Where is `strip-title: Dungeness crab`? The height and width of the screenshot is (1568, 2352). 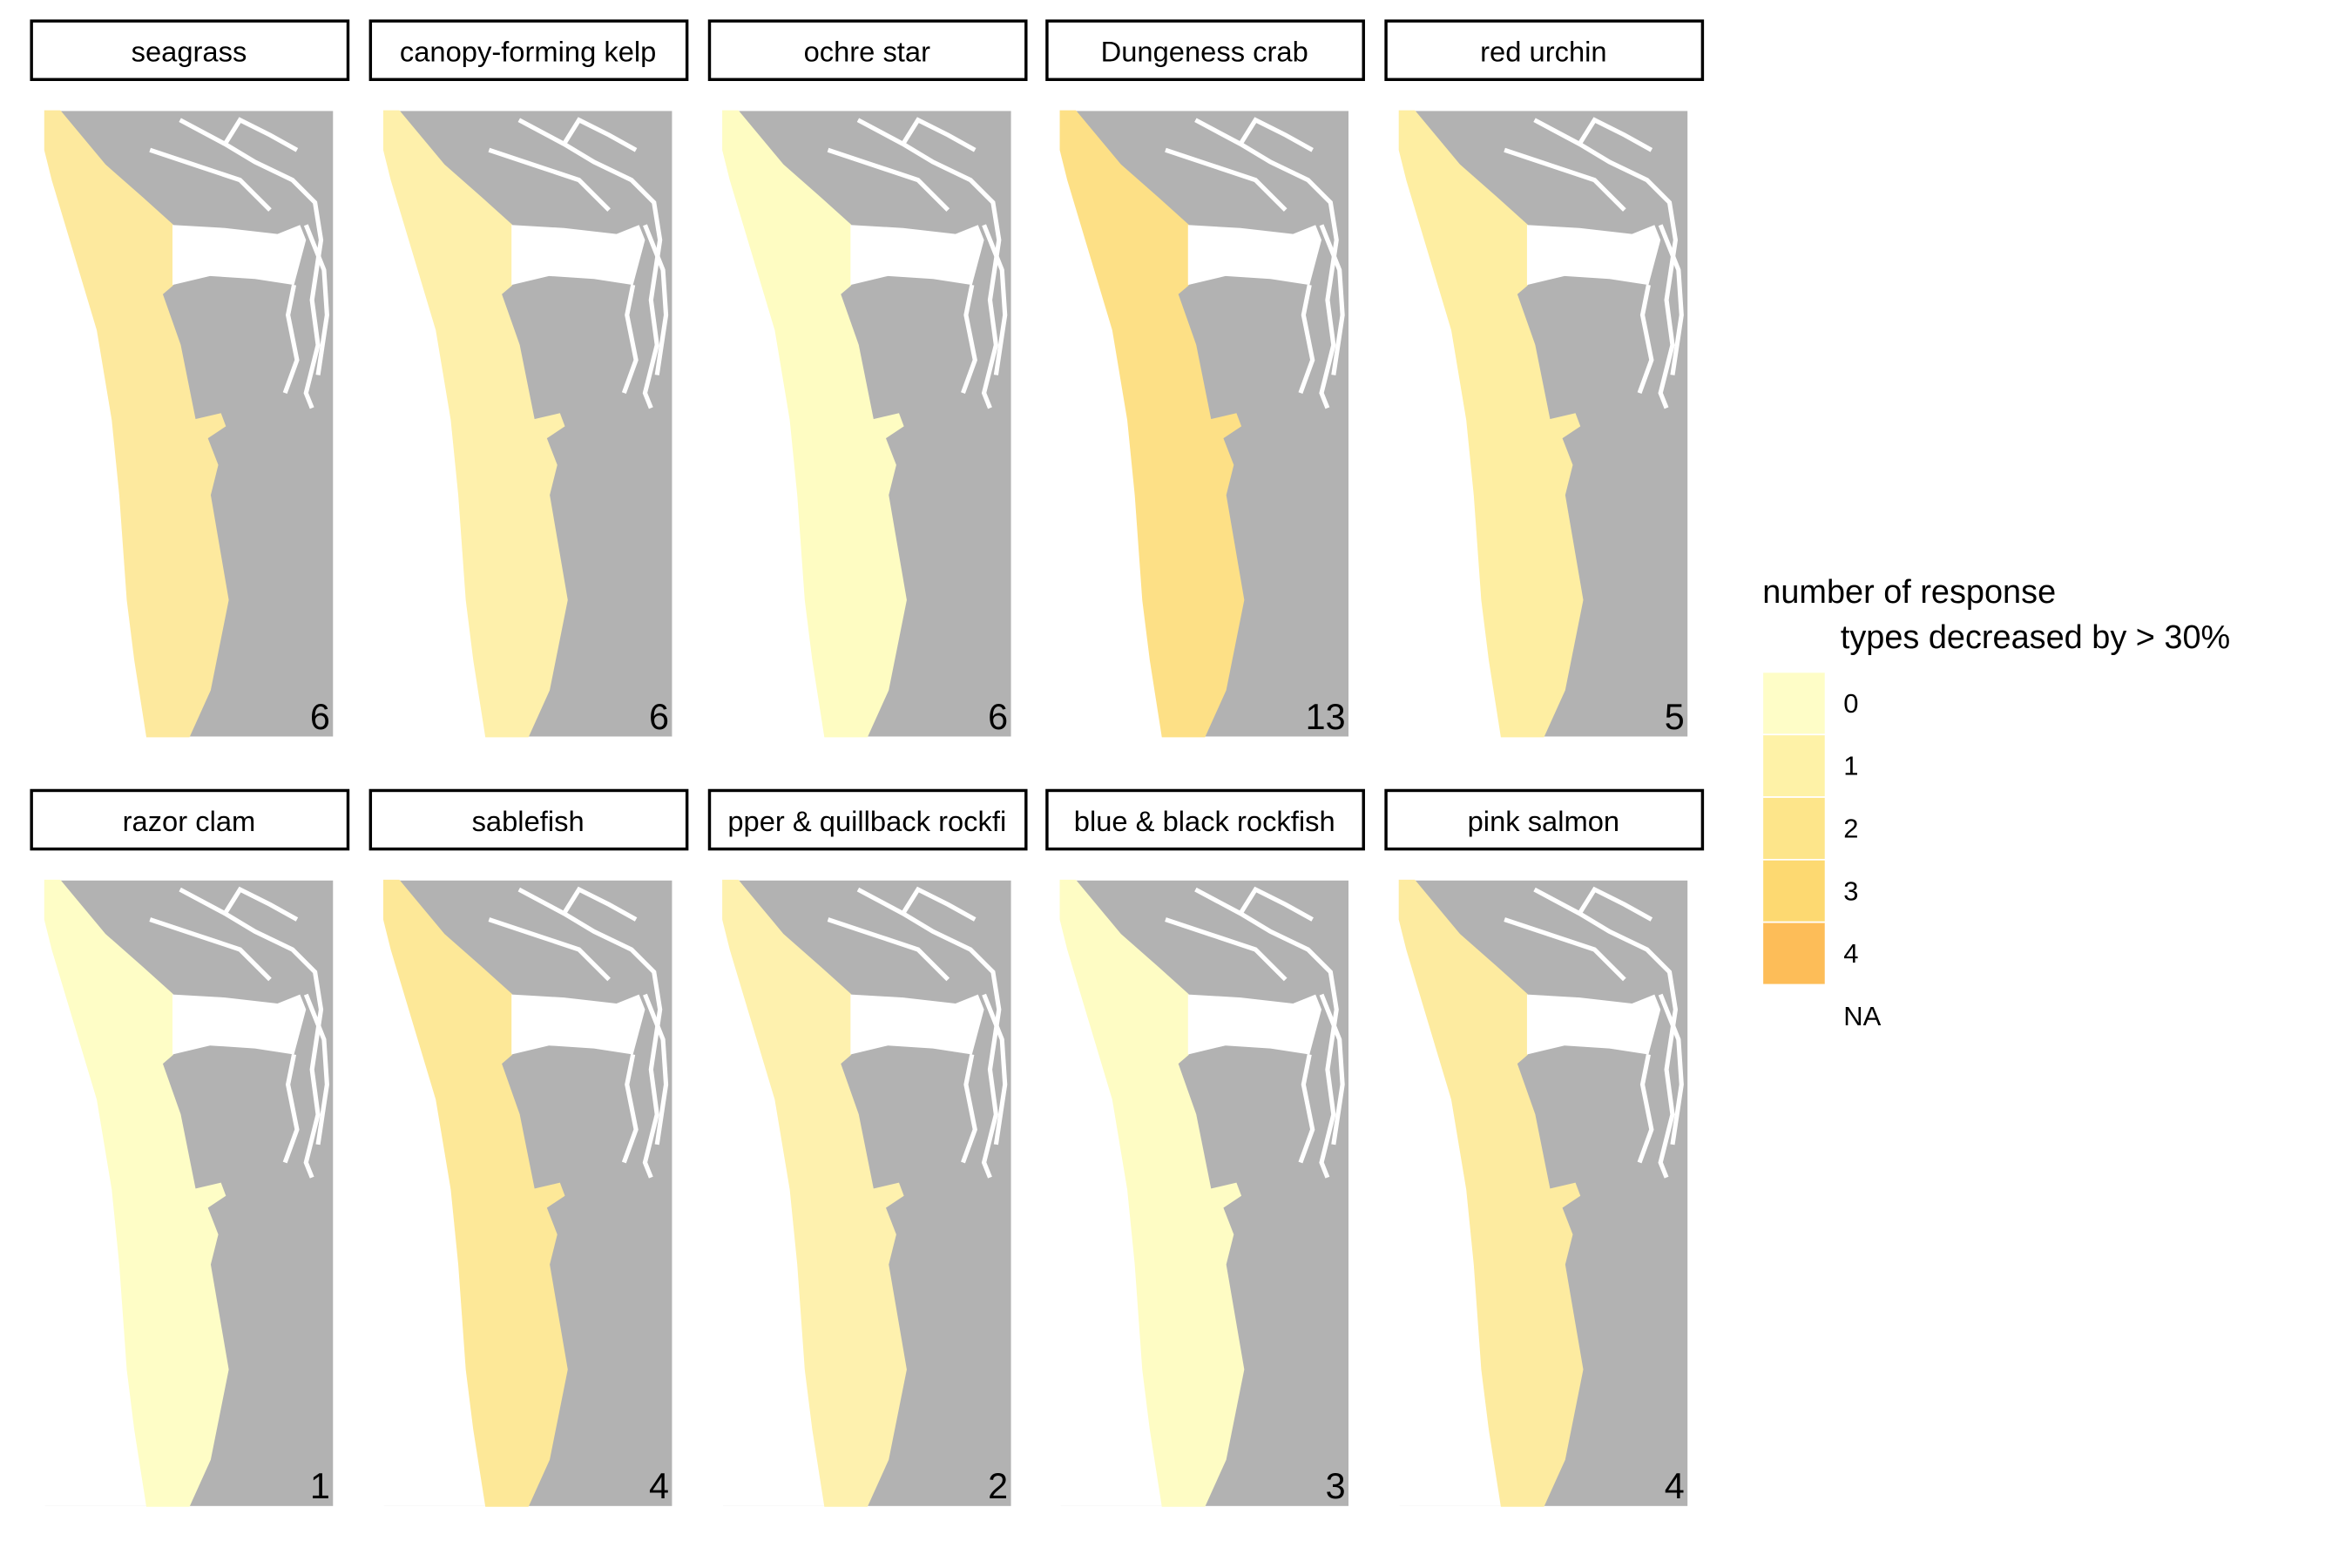
strip-title: Dungeness crab is located at coordinates (1204, 52).